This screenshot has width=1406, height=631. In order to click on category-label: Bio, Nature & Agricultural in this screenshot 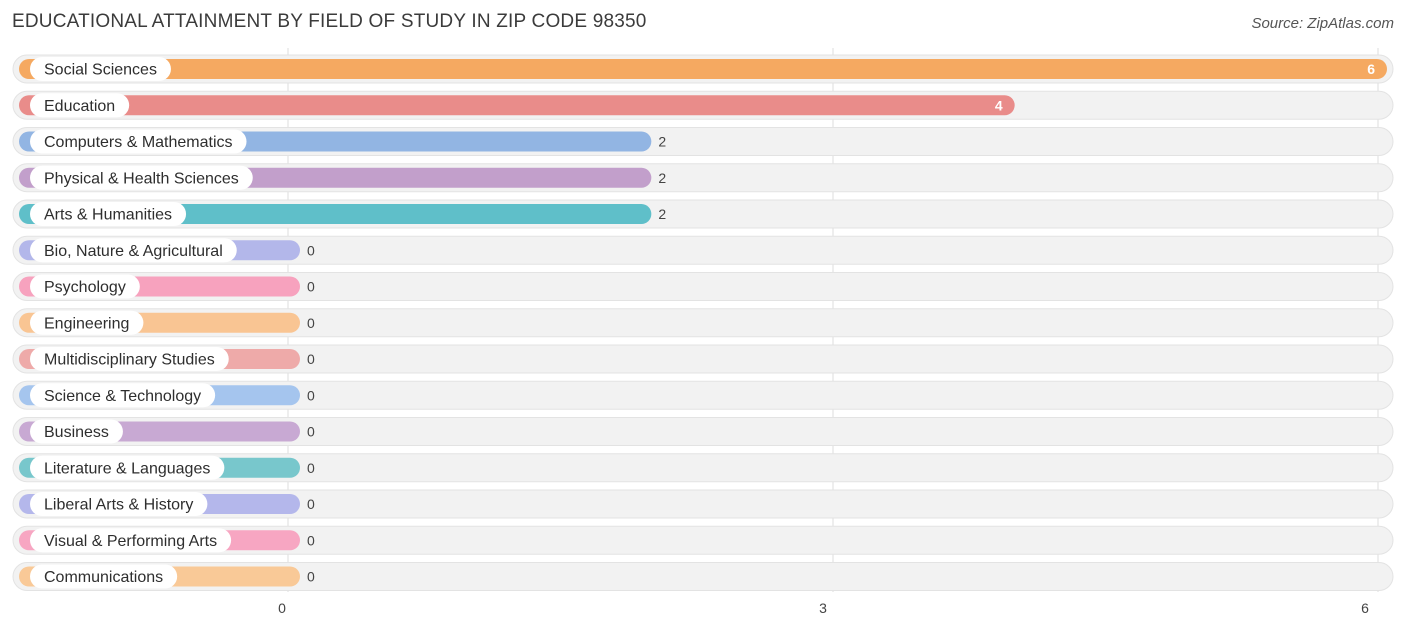, I will do `click(133, 251)`.